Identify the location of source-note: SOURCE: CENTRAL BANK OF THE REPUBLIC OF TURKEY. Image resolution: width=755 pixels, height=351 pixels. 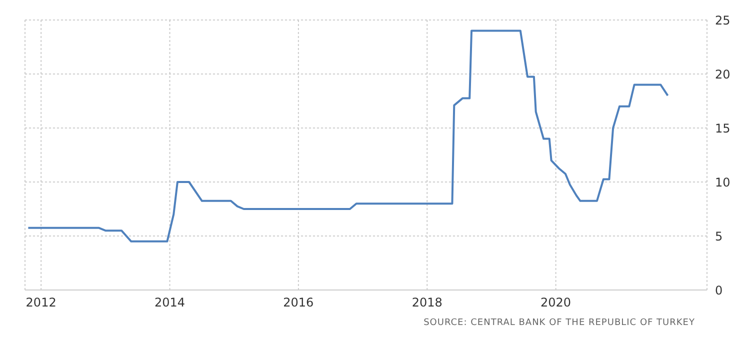
(559, 323).